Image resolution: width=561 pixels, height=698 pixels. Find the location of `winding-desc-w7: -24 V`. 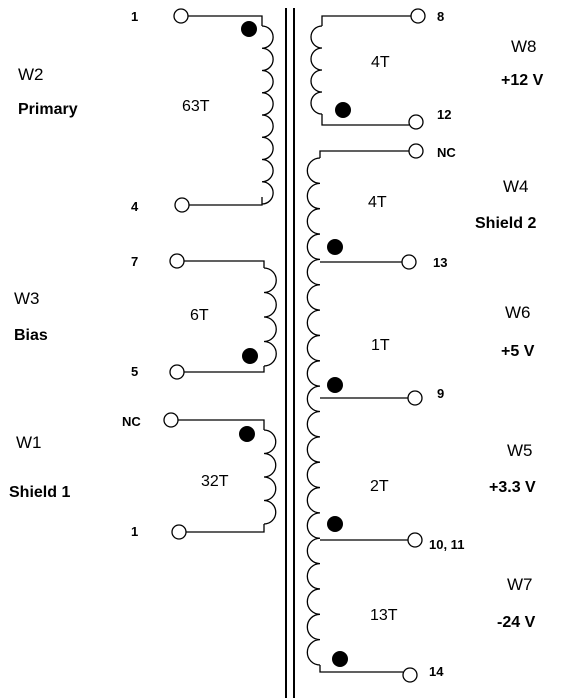

winding-desc-w7: -24 V is located at coordinates (516, 622).